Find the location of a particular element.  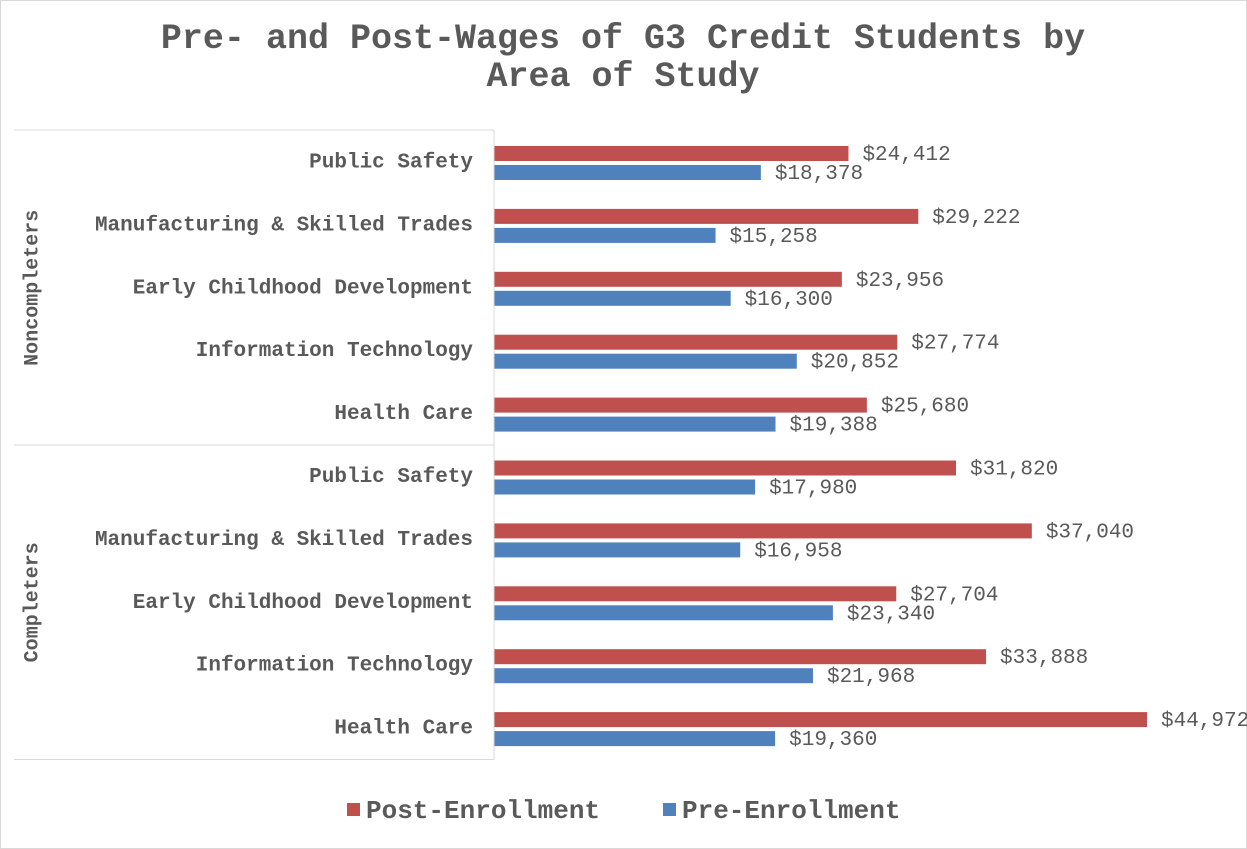

data-label: $19,360 is located at coordinates (833, 740).